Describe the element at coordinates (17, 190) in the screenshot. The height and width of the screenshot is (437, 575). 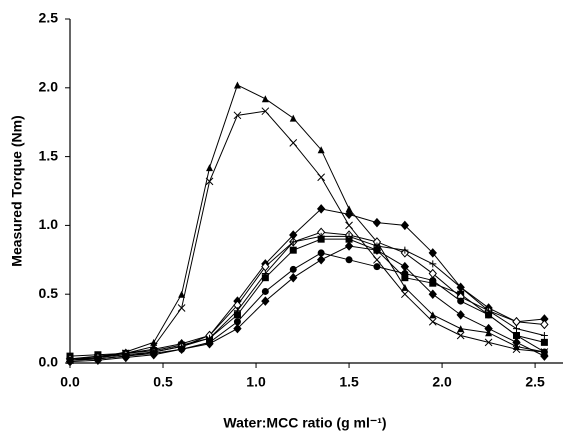
I see `y-axis-label: Measured Torque (Nm)` at that location.